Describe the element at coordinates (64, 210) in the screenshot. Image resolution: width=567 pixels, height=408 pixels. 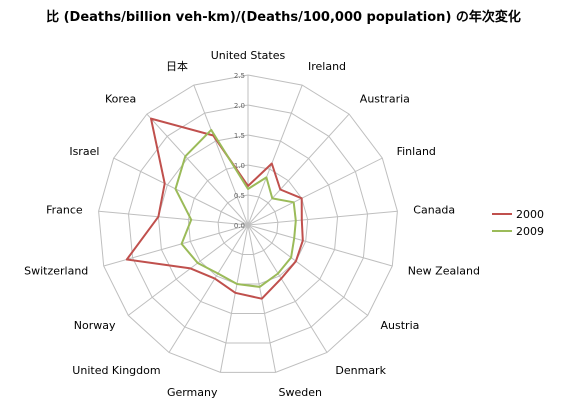
I see `category-label: France` at that location.